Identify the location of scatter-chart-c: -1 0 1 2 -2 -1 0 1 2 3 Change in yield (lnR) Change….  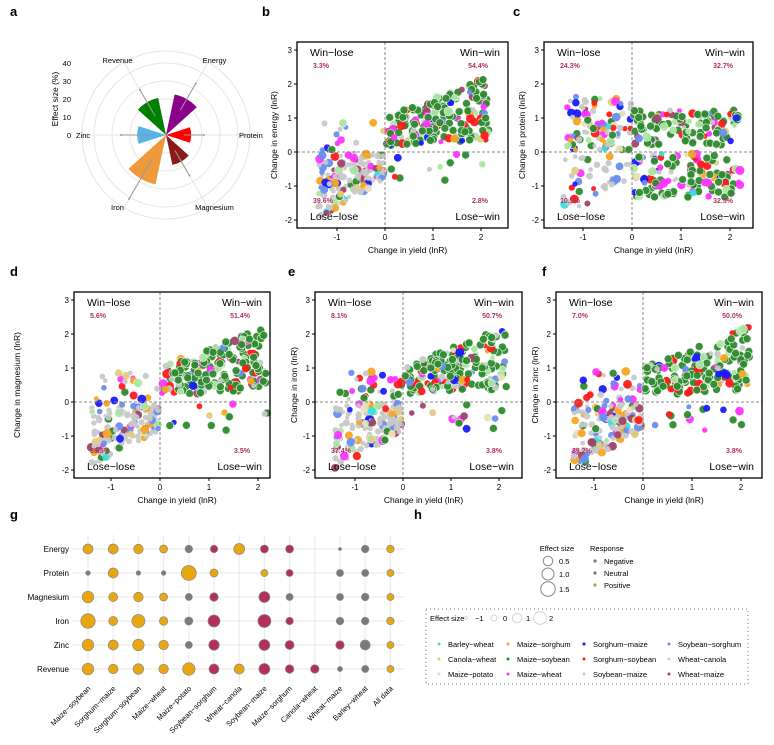
(635, 148).